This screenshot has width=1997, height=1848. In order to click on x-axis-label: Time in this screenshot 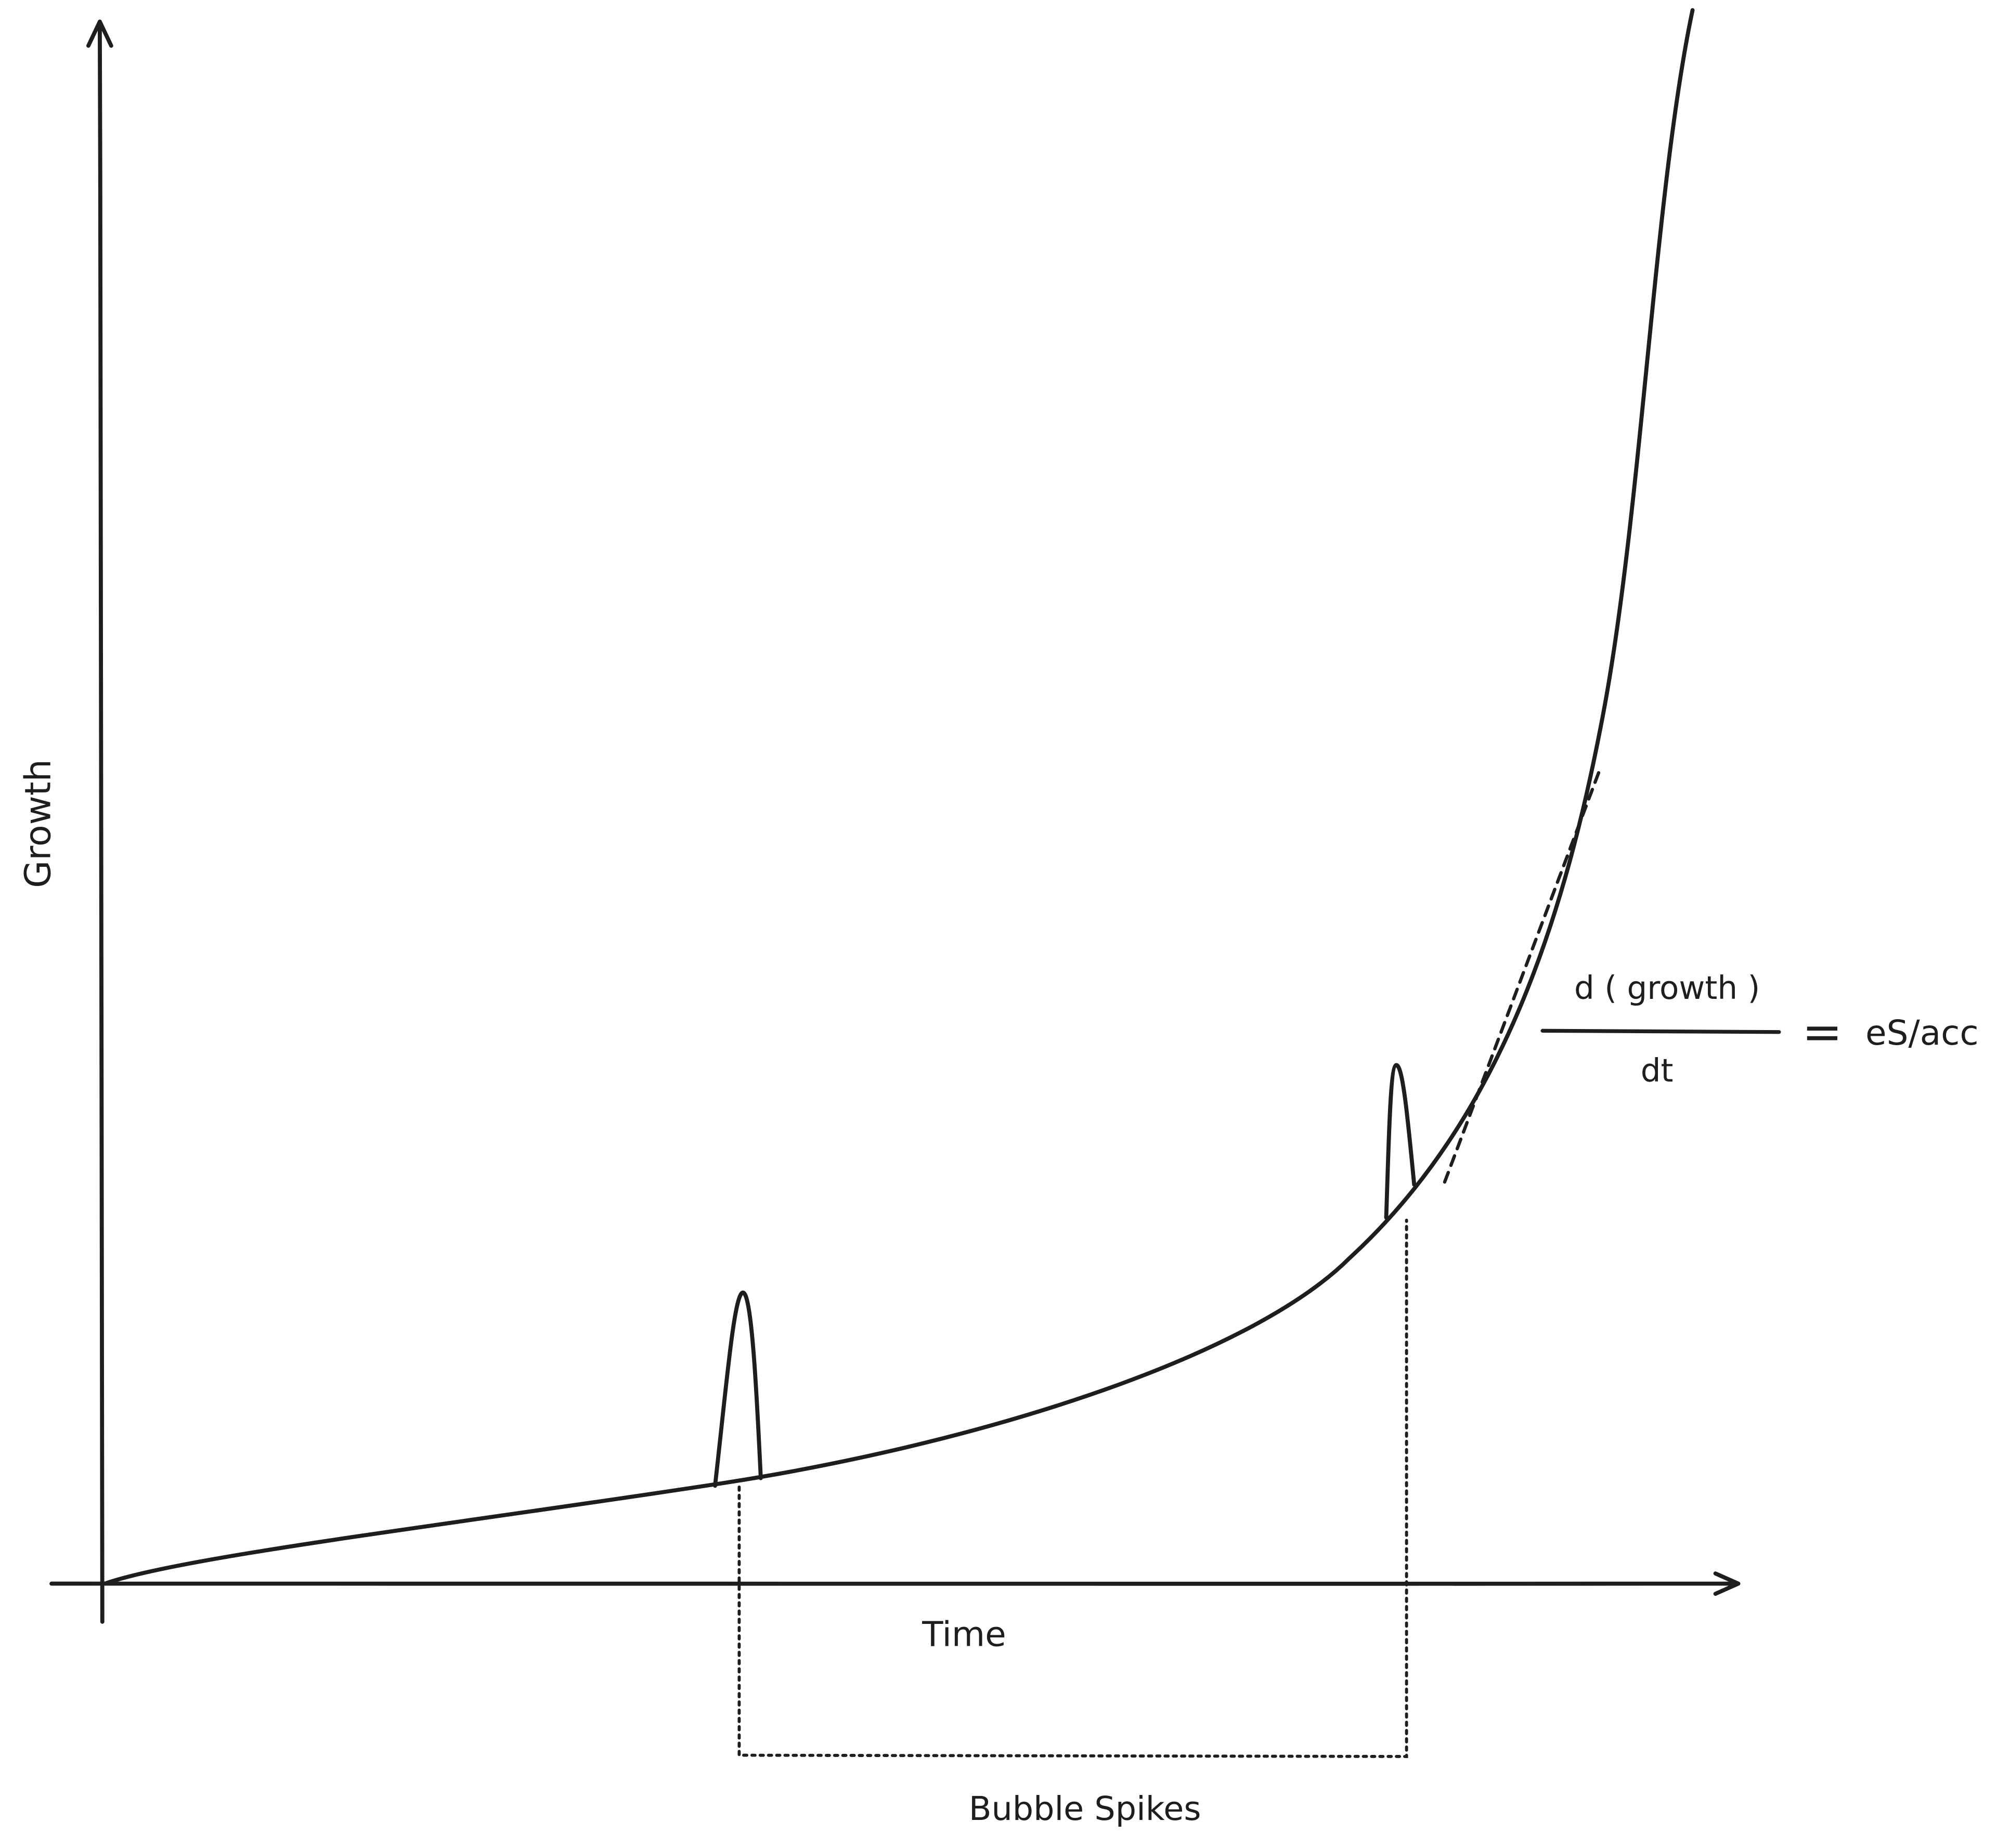, I will do `click(964, 1634)`.